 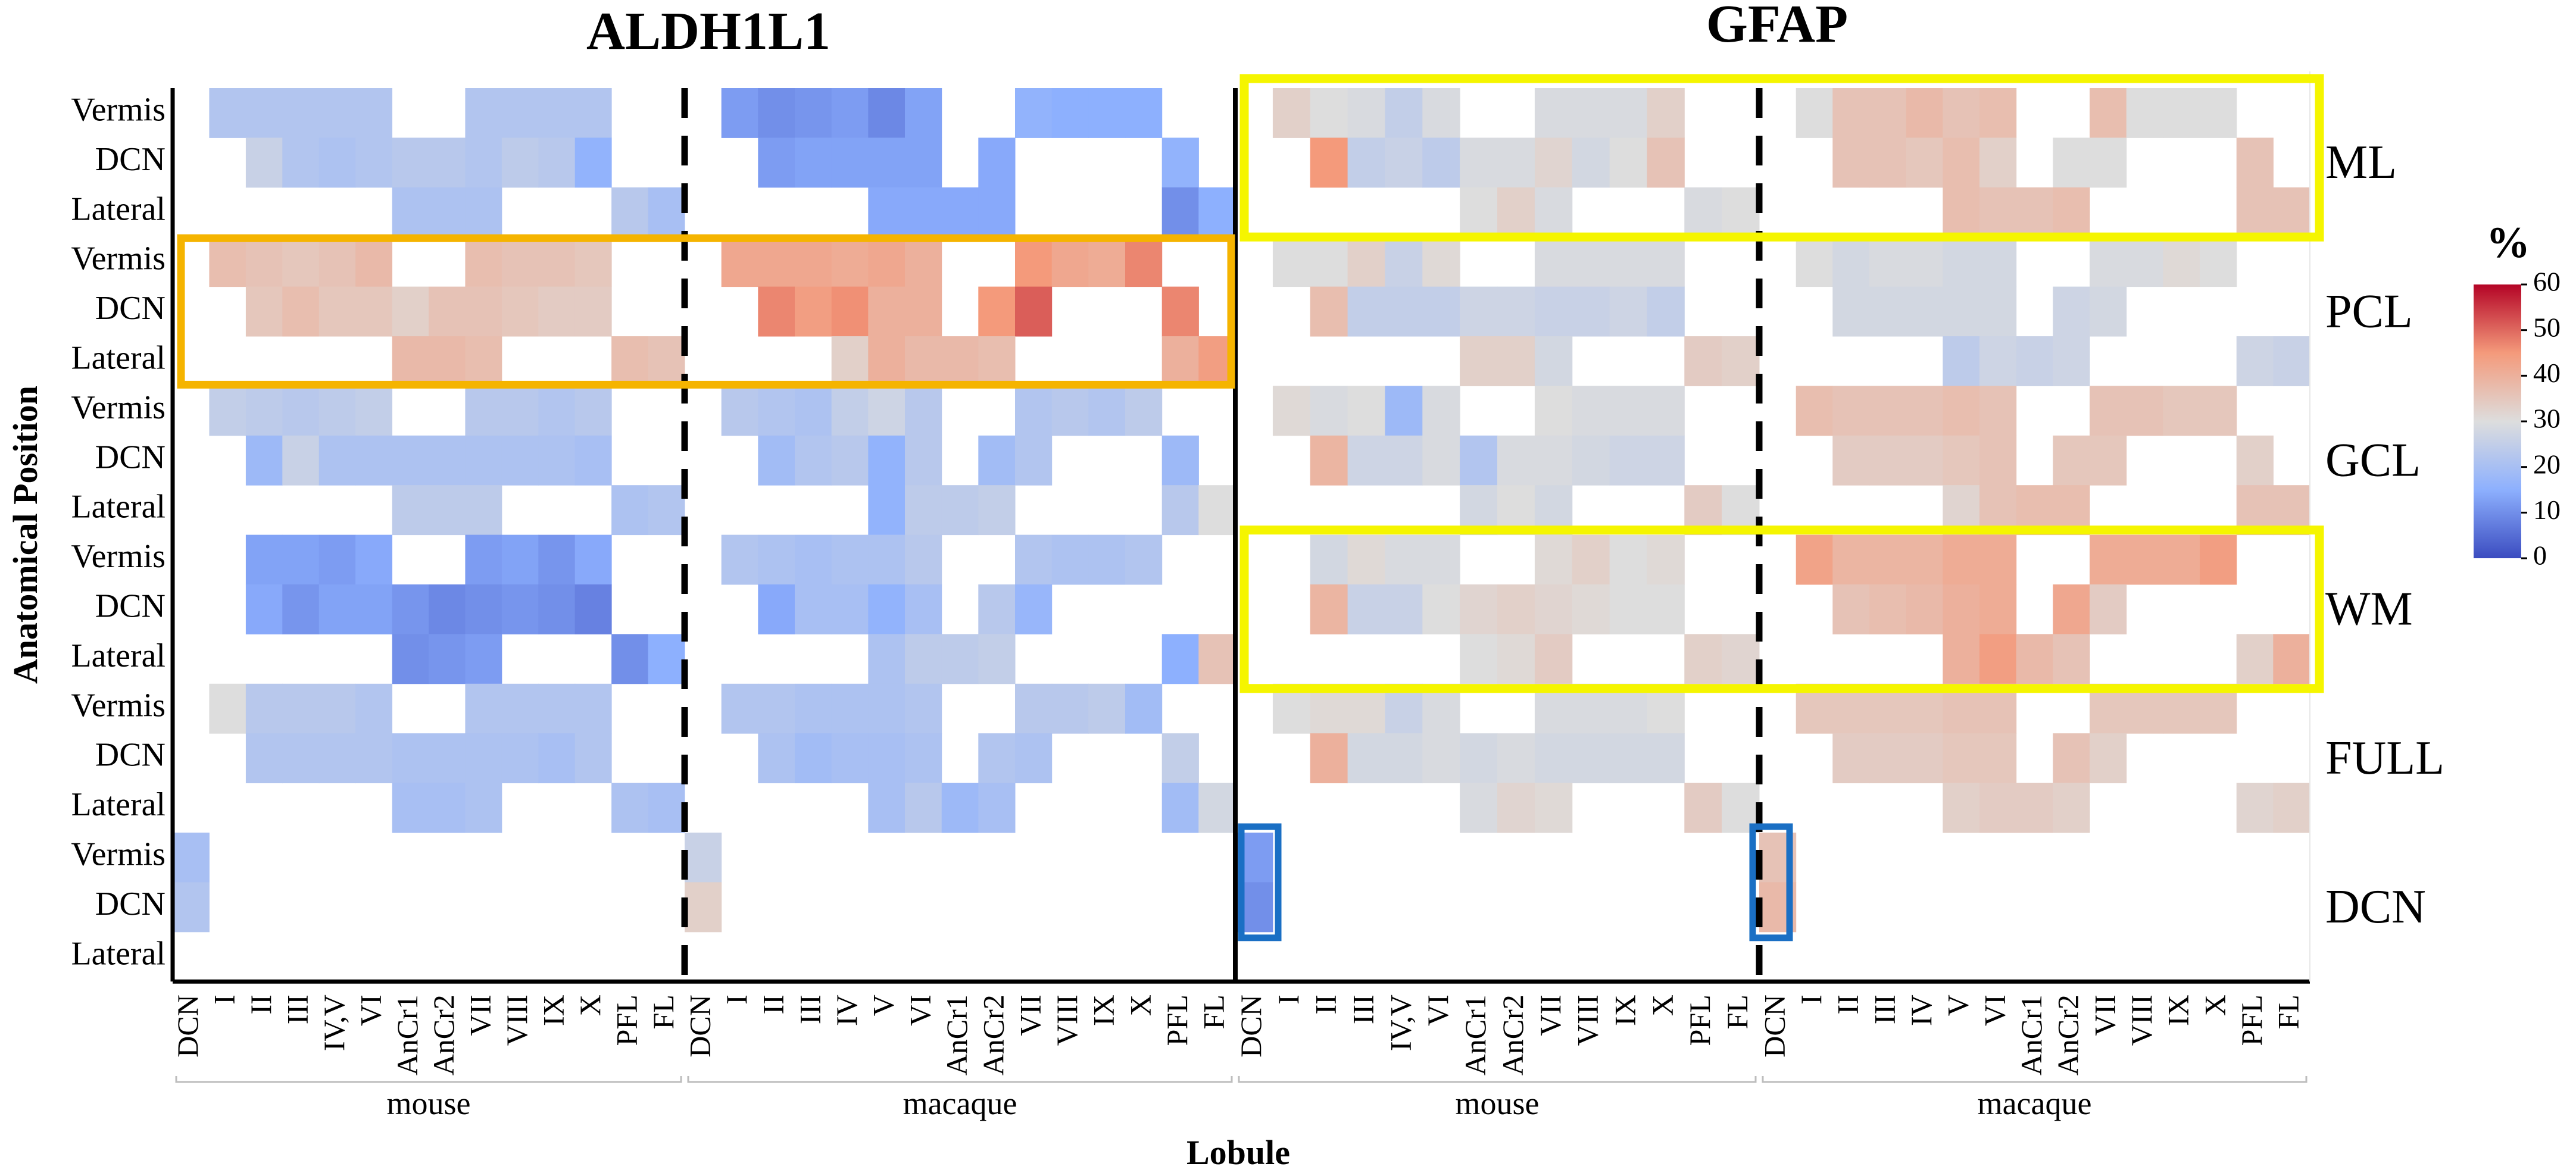 What do you see at coordinates (2547, 419) in the screenshot?
I see `legend-tick-label: 30` at bounding box center [2547, 419].